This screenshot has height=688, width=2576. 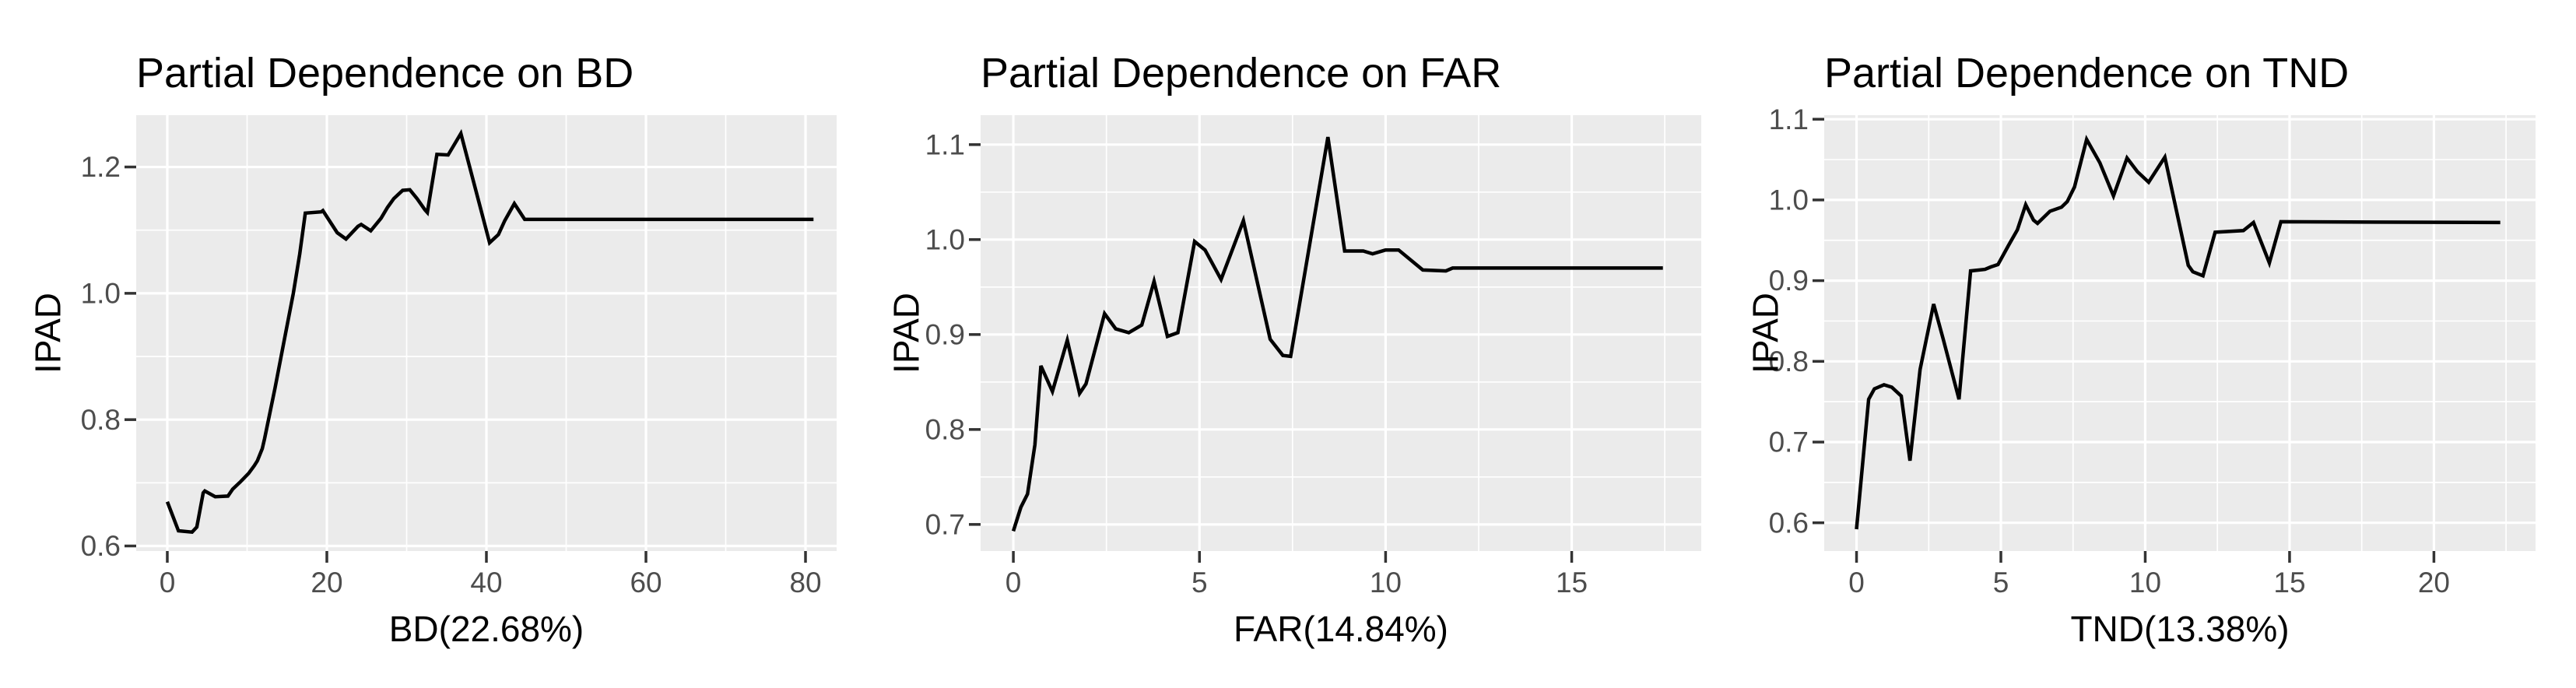 I want to click on y-tick-label: 1.2, so click(x=101, y=167).